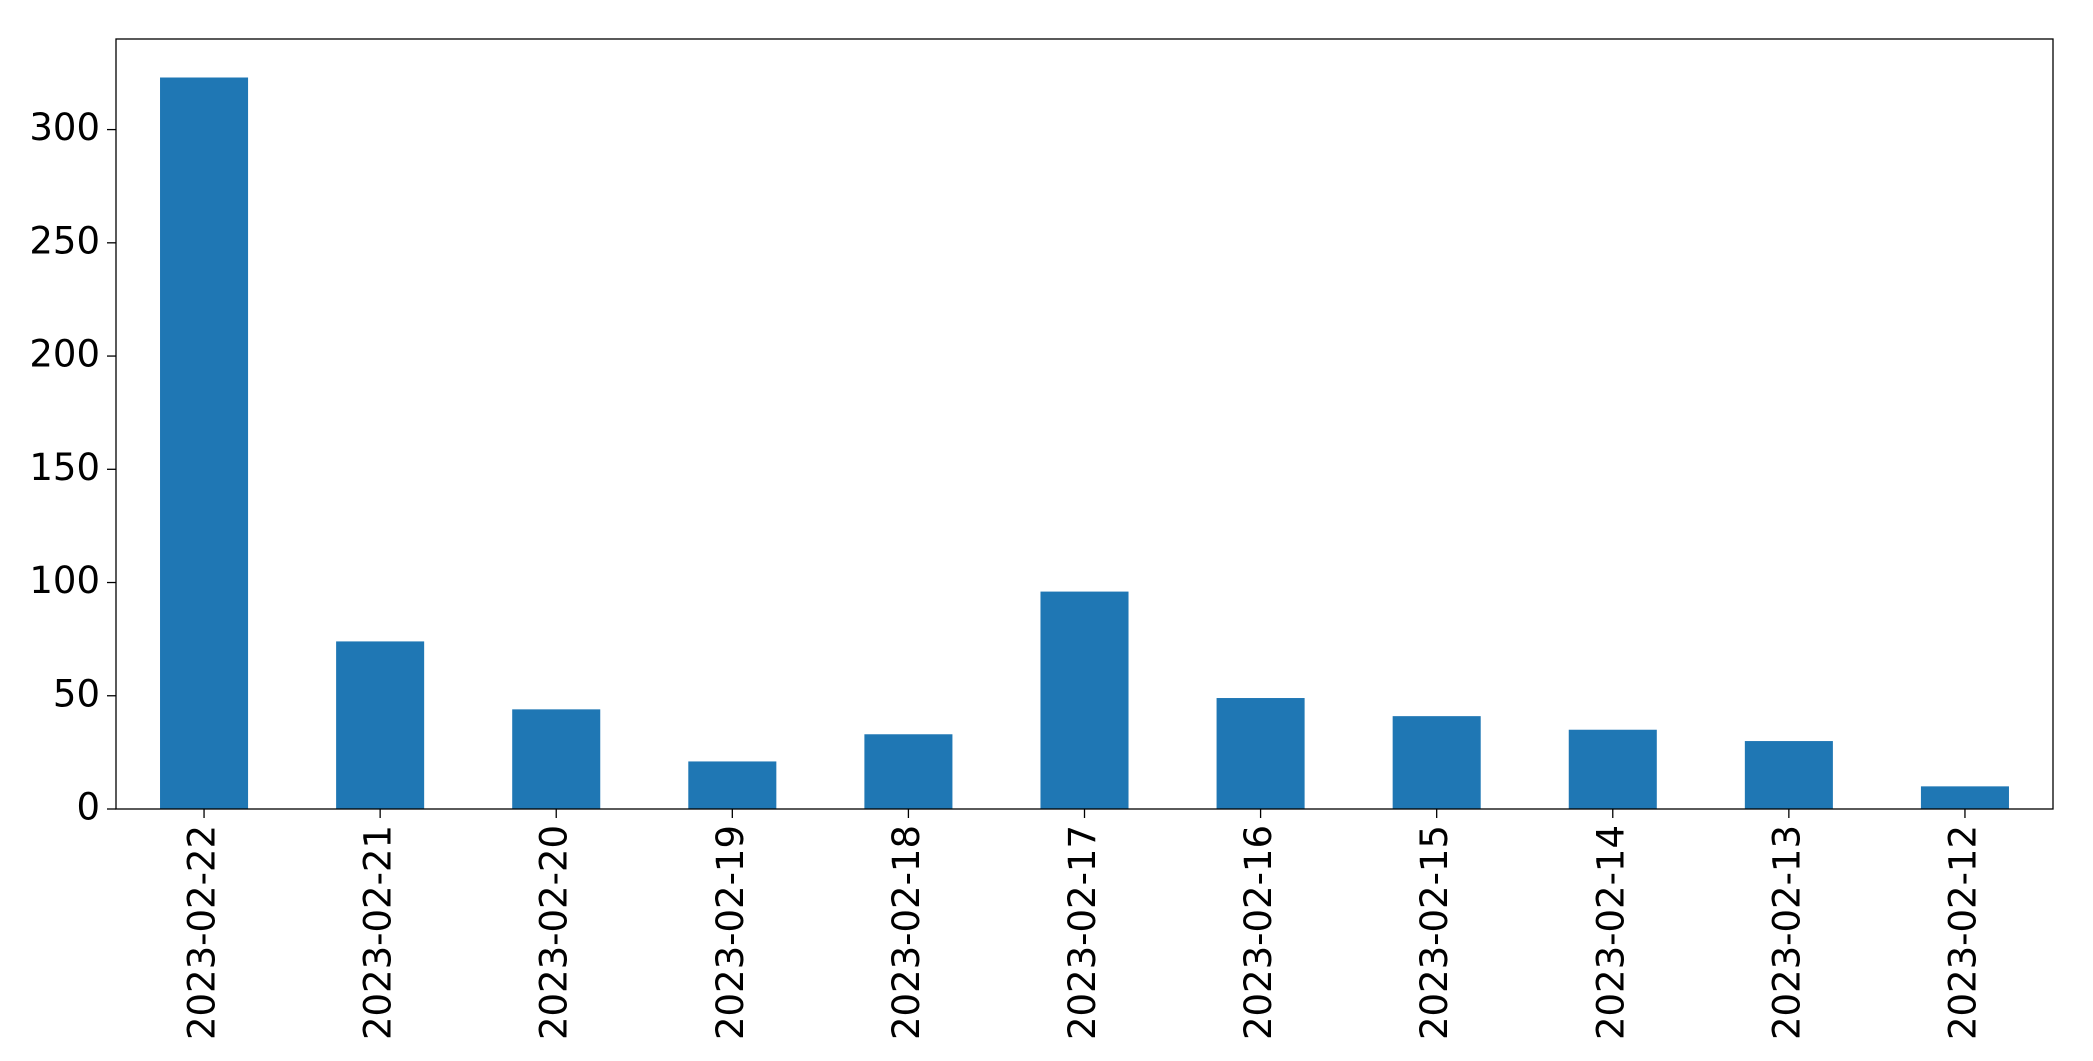 This screenshot has width=2093, height=1061. I want to click on y-tick-label: 0, so click(88, 807).